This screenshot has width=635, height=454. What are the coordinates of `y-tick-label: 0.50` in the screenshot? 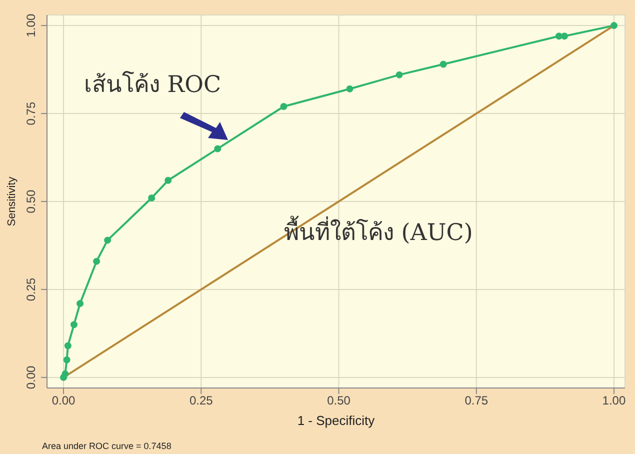 It's located at (31, 202).